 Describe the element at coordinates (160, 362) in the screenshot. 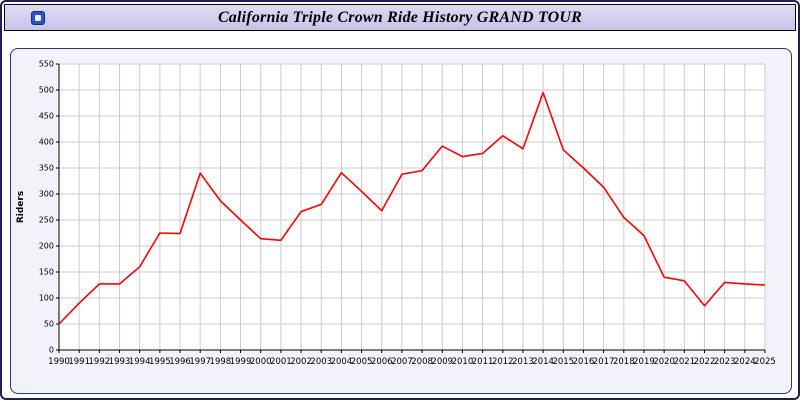

I see `svg-text: 1995` at that location.